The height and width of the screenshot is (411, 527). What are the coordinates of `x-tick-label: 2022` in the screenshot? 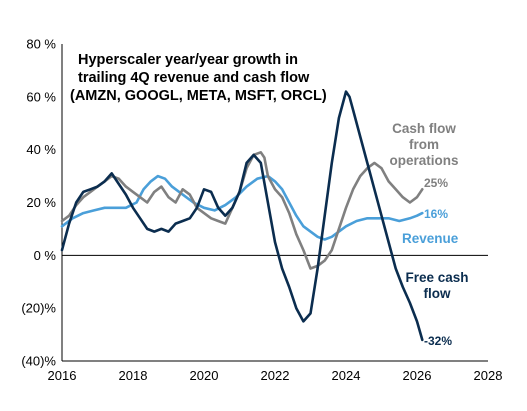 It's located at (275, 375).